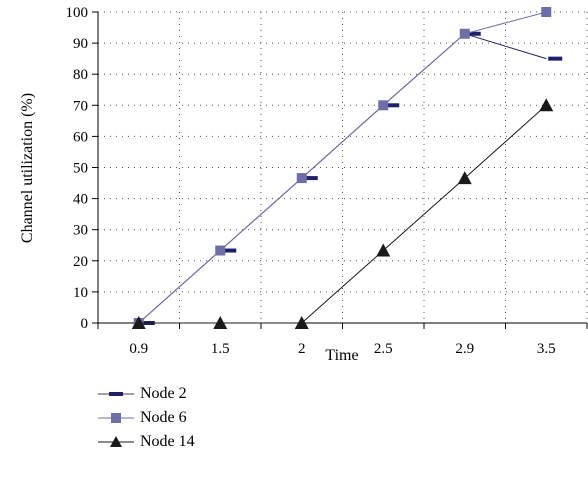 The width and height of the screenshot is (588, 486). I want to click on legend-item-node-6: Node 6, so click(146, 418).